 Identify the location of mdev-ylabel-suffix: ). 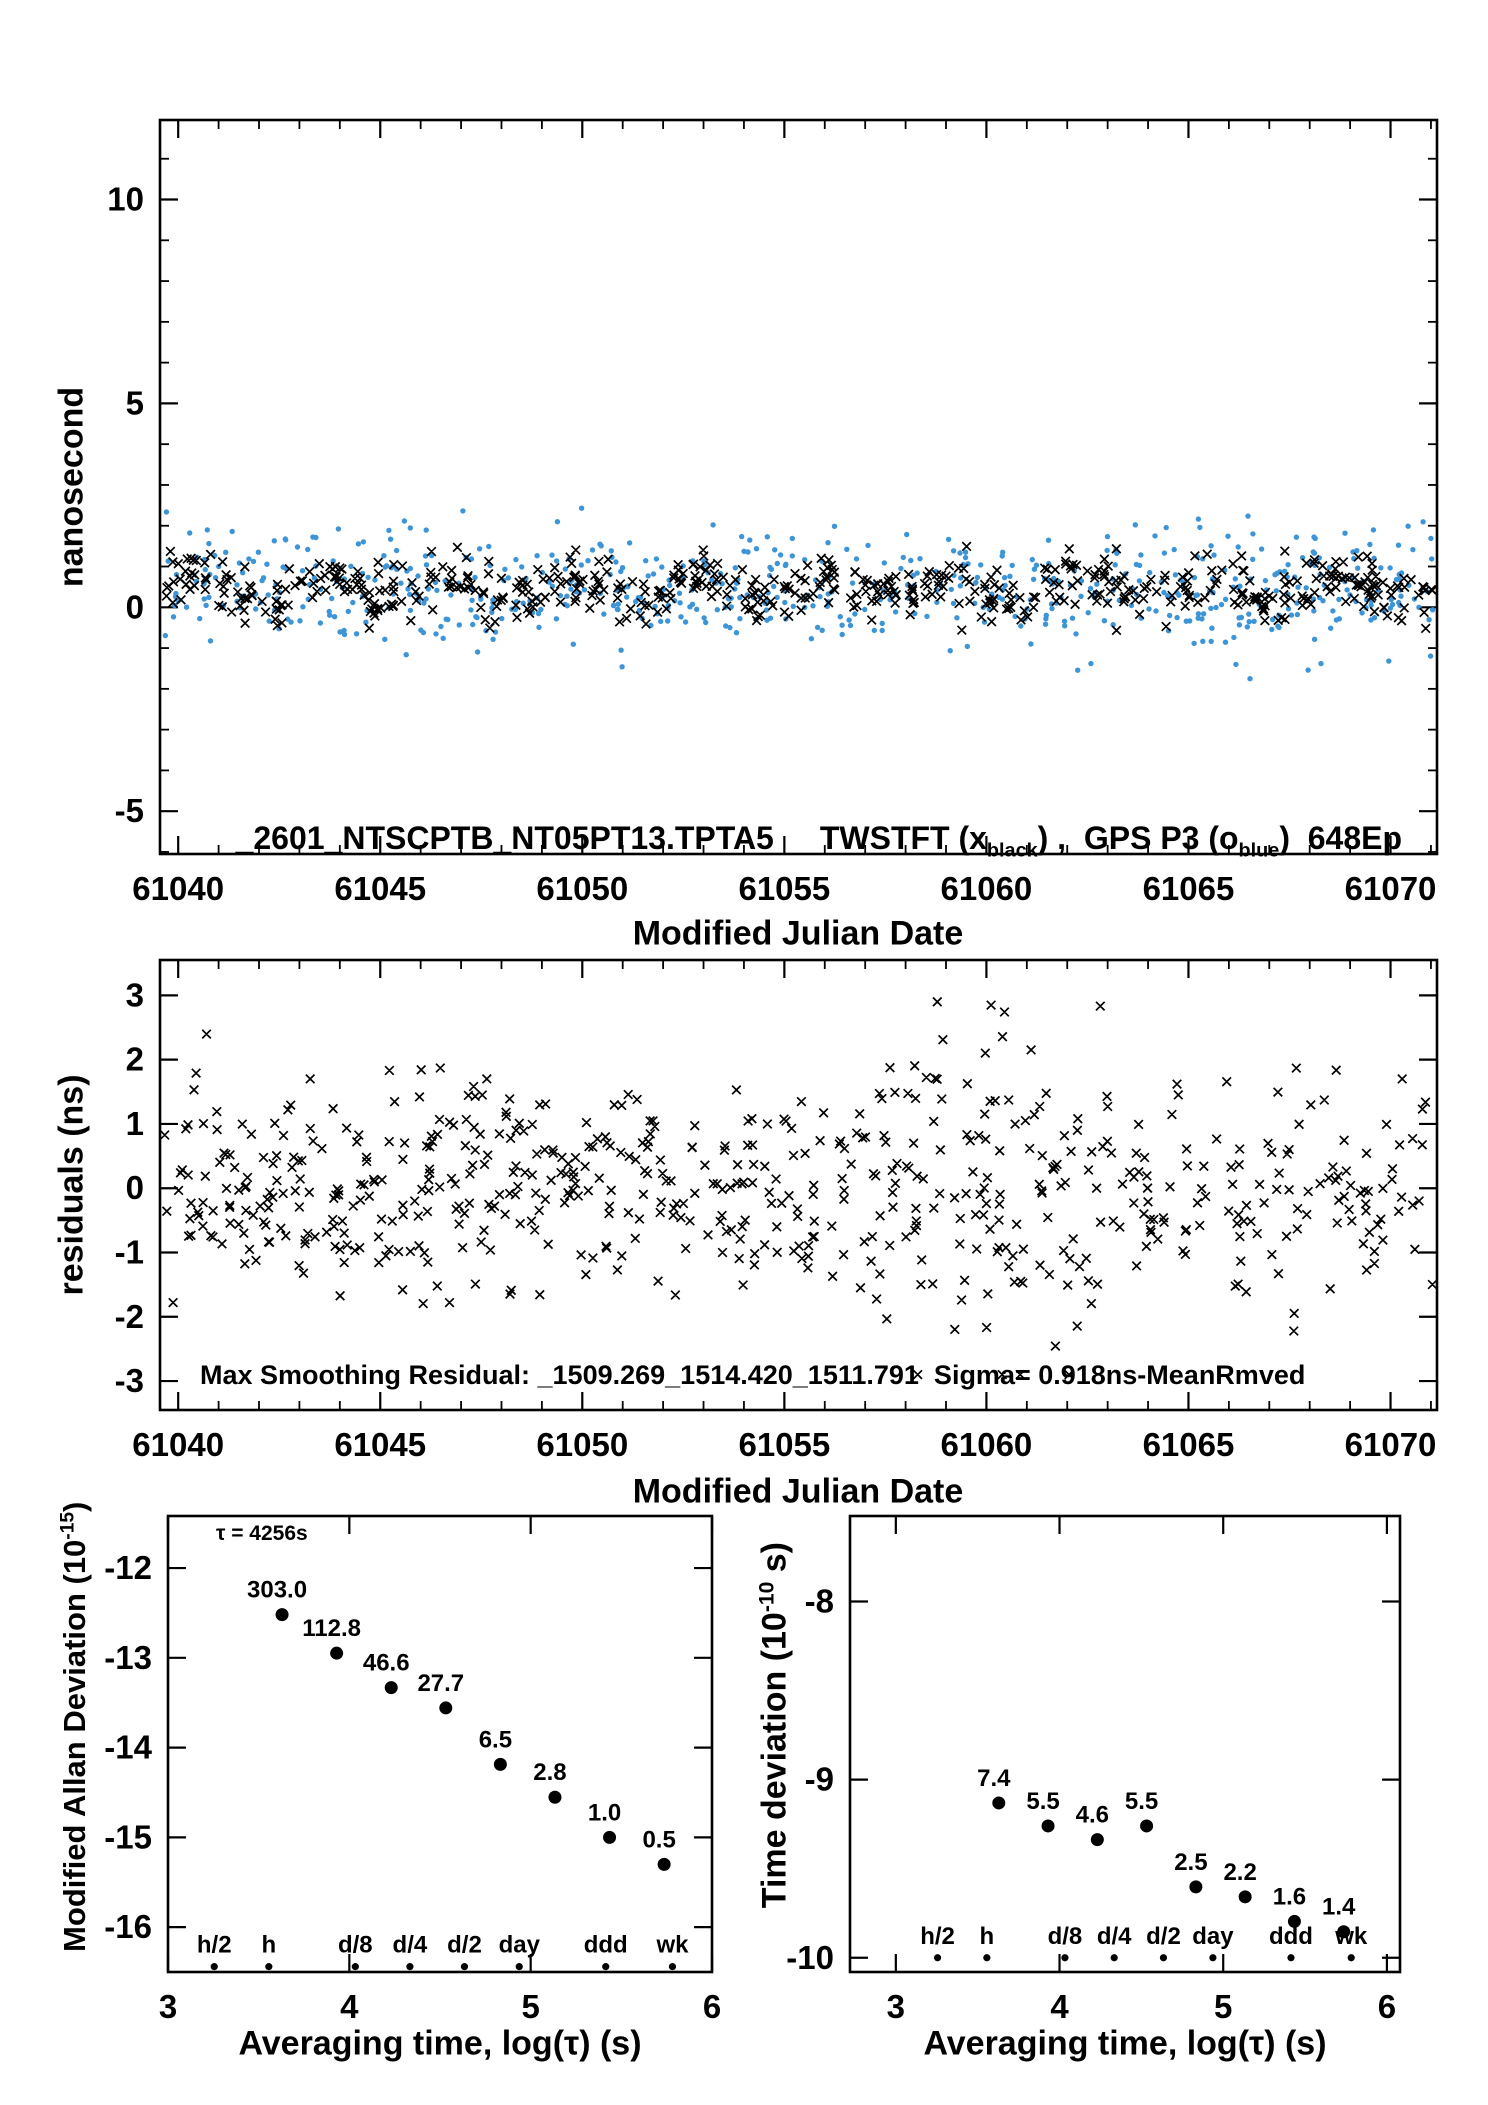
(74, 1506).